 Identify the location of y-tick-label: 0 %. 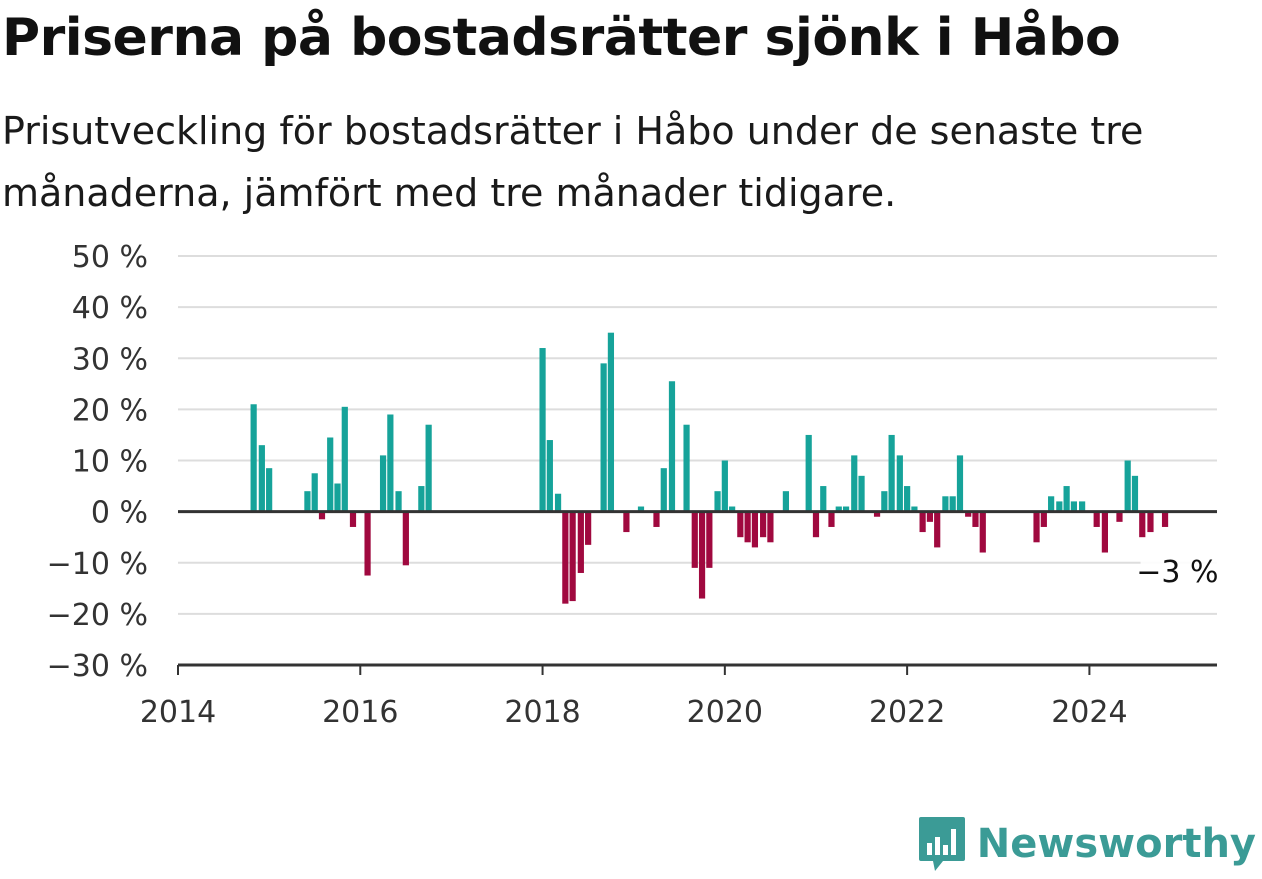
(119, 513).